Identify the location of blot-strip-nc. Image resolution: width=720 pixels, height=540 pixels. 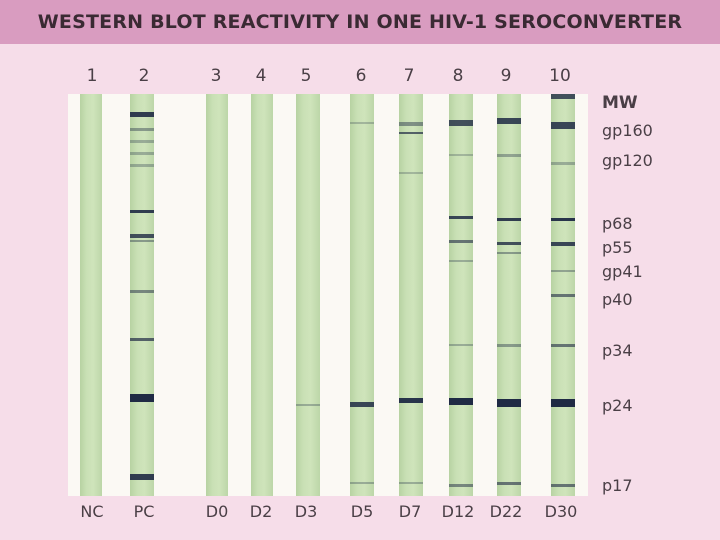
(91, 295).